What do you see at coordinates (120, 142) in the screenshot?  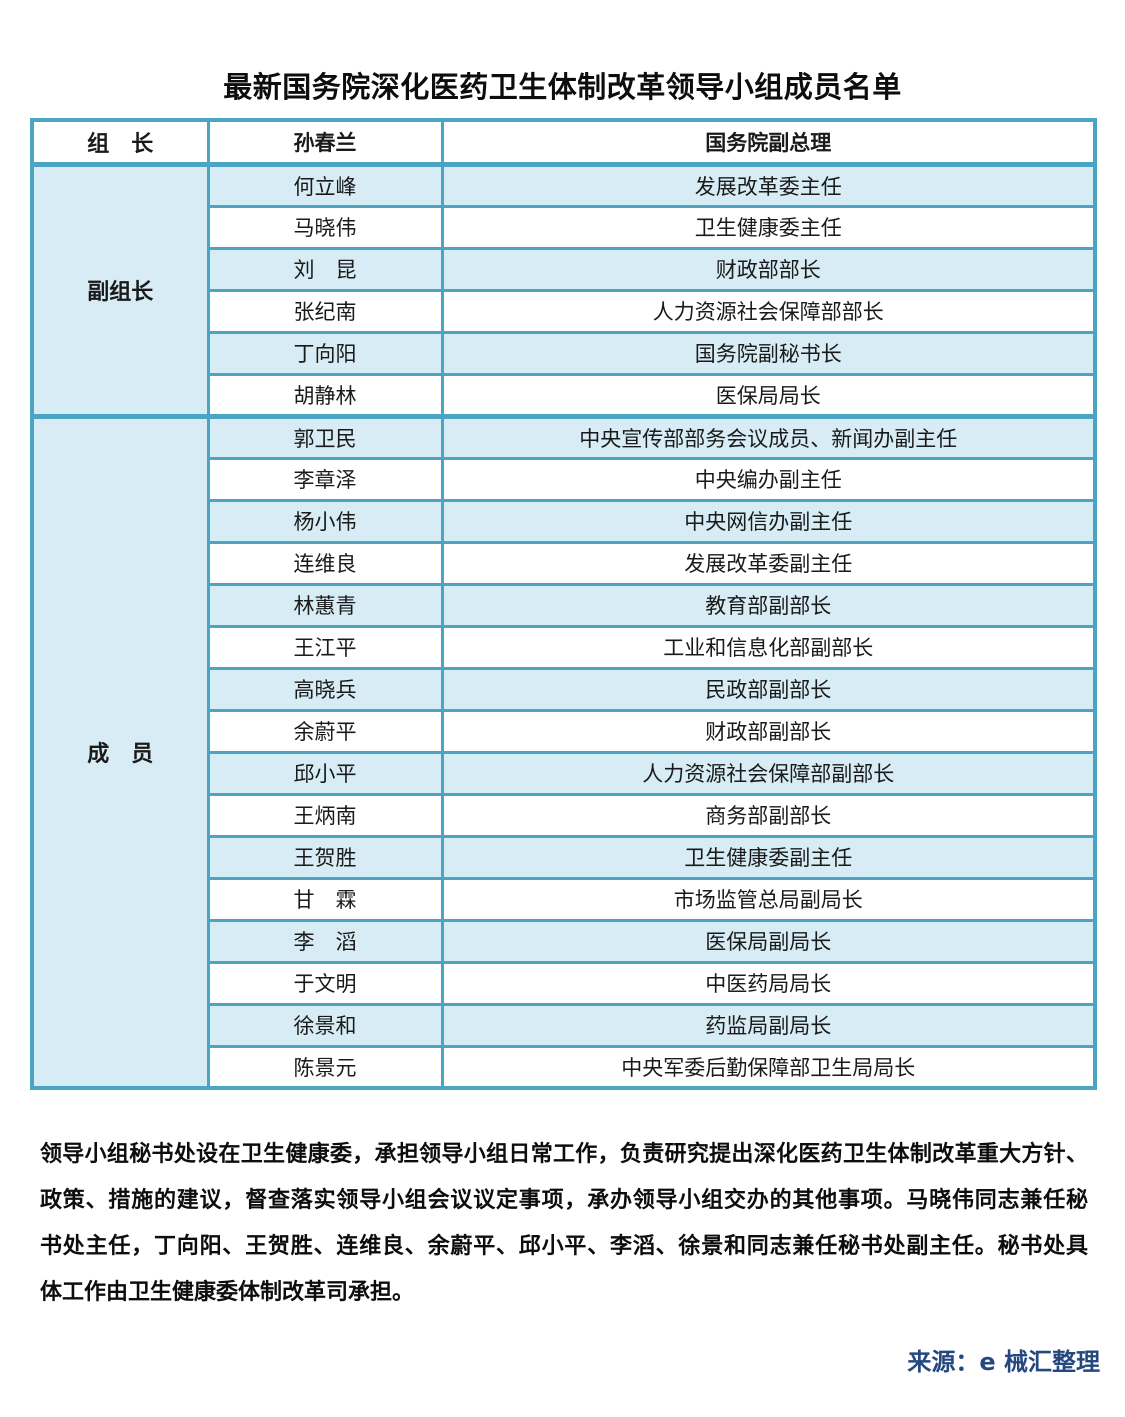 I see `leader-label-cell: 组 长` at bounding box center [120, 142].